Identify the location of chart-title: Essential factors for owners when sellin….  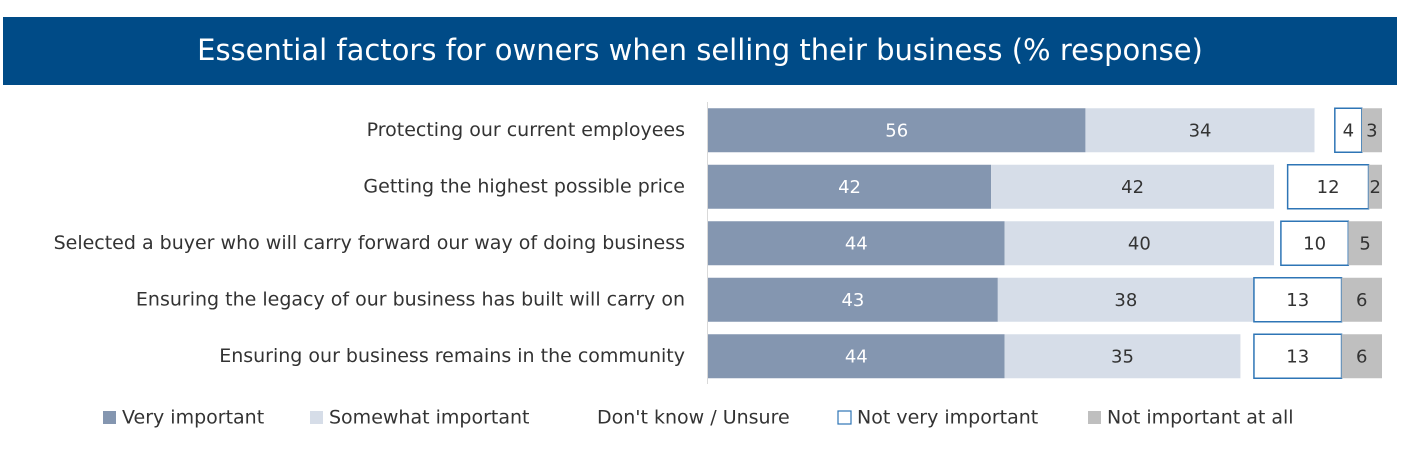
(700, 50).